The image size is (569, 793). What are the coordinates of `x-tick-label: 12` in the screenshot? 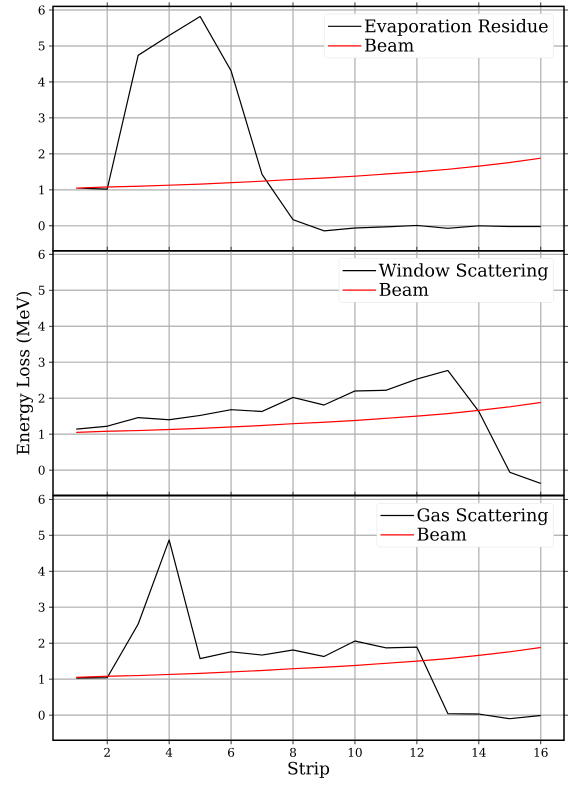 It's located at (417, 752).